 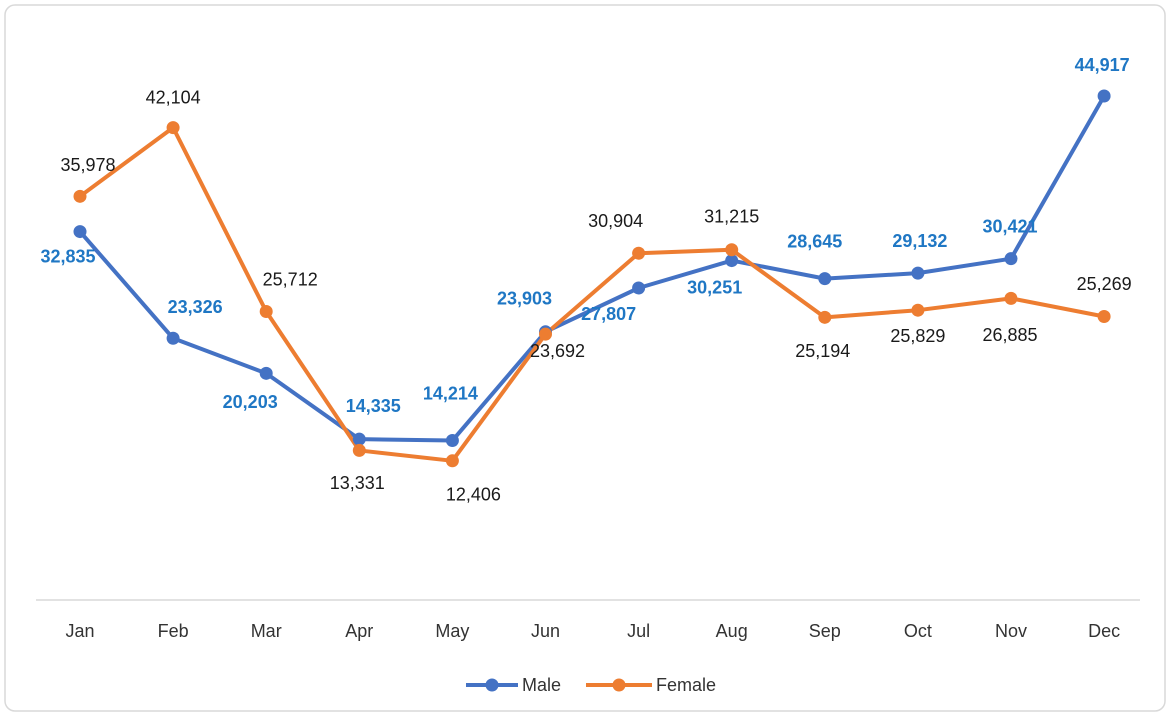 What do you see at coordinates (825, 631) in the screenshot?
I see `x-tick-label: Sep` at bounding box center [825, 631].